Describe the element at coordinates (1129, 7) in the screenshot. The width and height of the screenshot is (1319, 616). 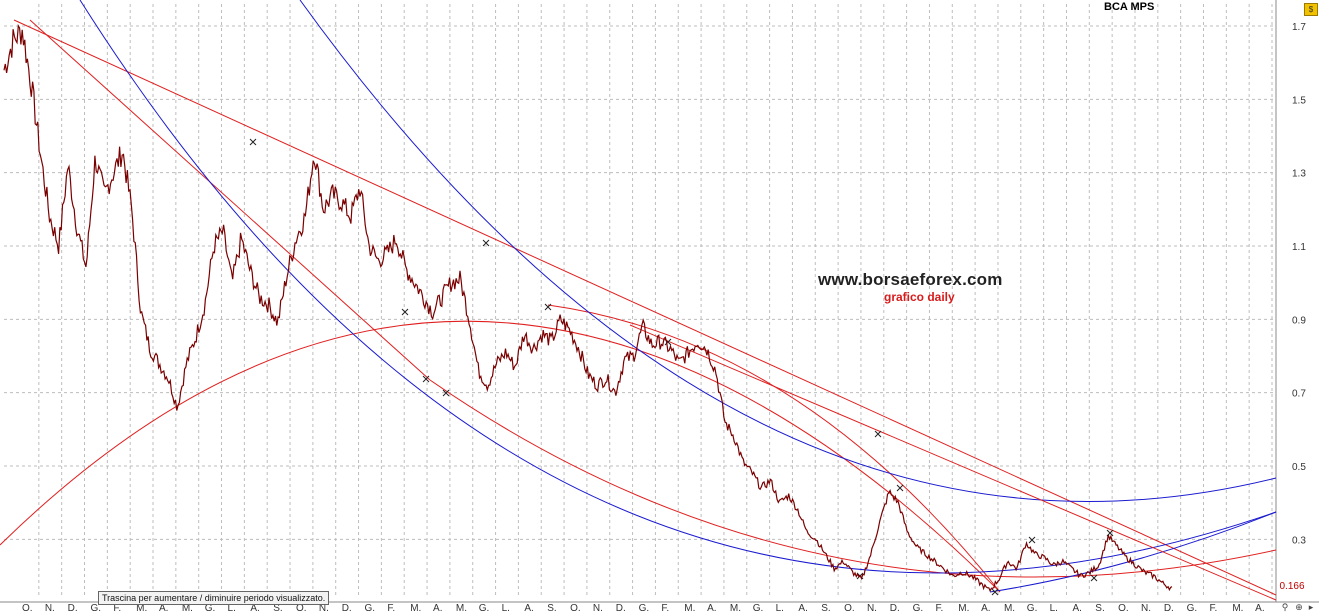
I see `chart-title: BCA MPS` at that location.